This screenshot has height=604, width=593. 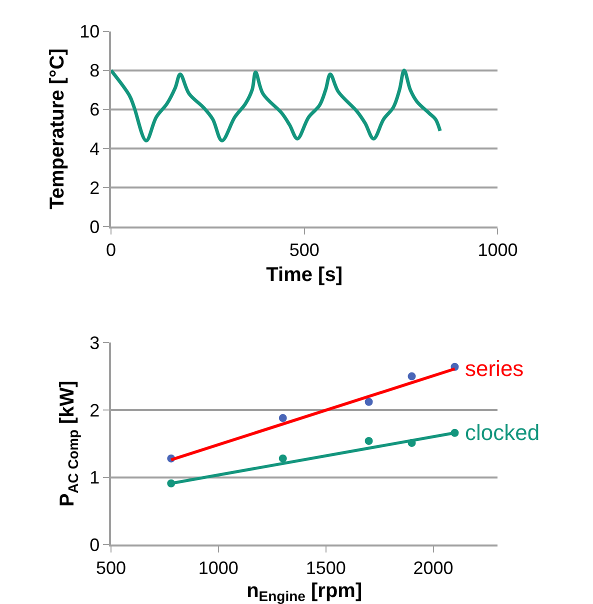 I want to click on y-tick-label: 1, so click(x=95, y=478).